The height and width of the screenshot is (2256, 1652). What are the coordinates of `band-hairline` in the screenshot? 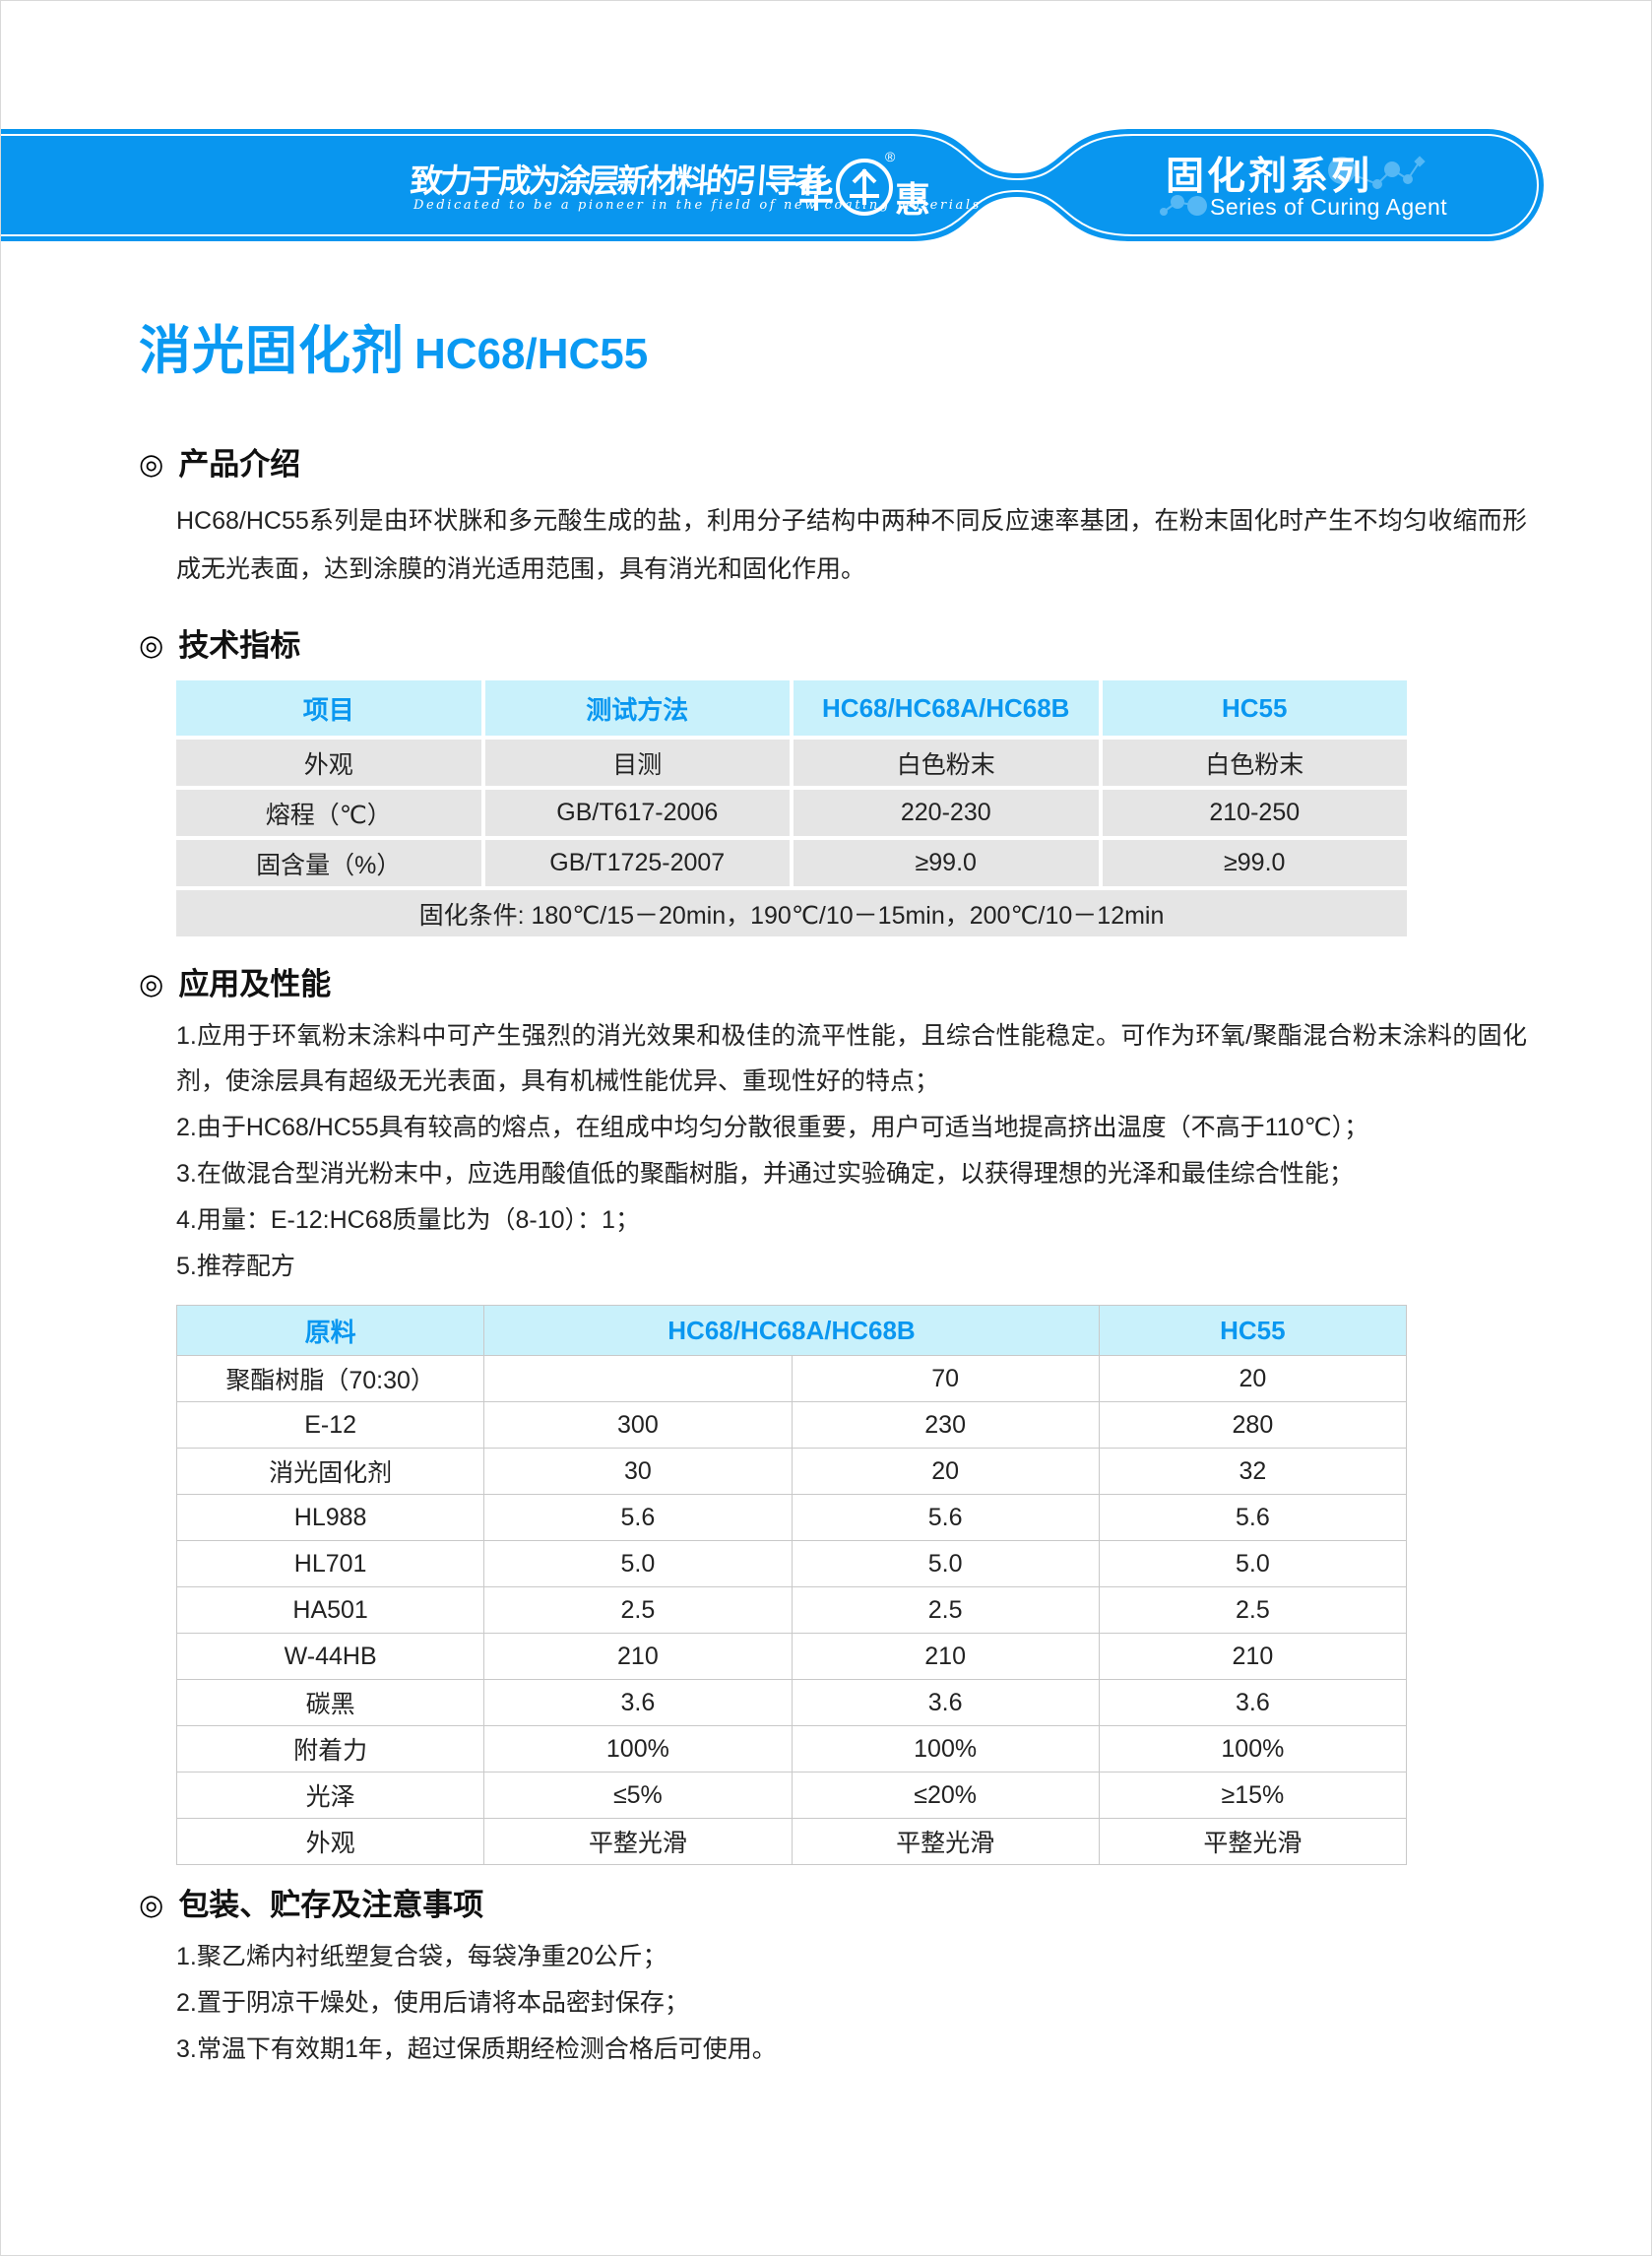 It's located at (770, 185).